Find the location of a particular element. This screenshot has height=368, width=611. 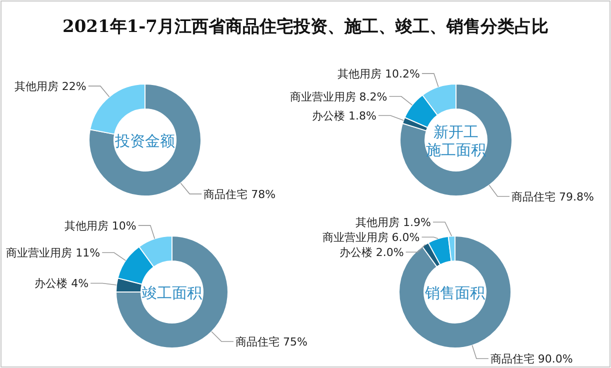

slice-label: 商业营业用房 8.2% is located at coordinates (339, 97).